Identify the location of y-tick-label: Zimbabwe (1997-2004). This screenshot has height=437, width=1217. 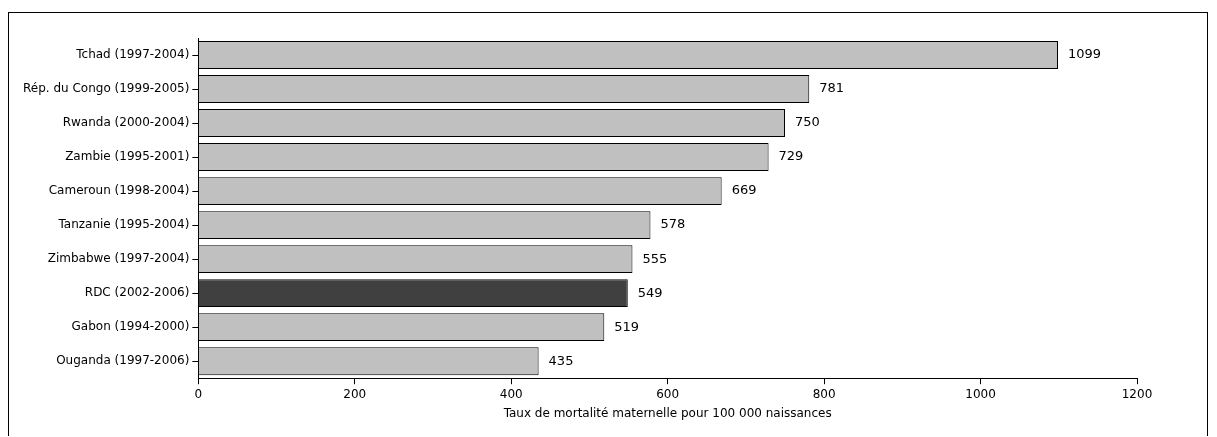
(118, 258).